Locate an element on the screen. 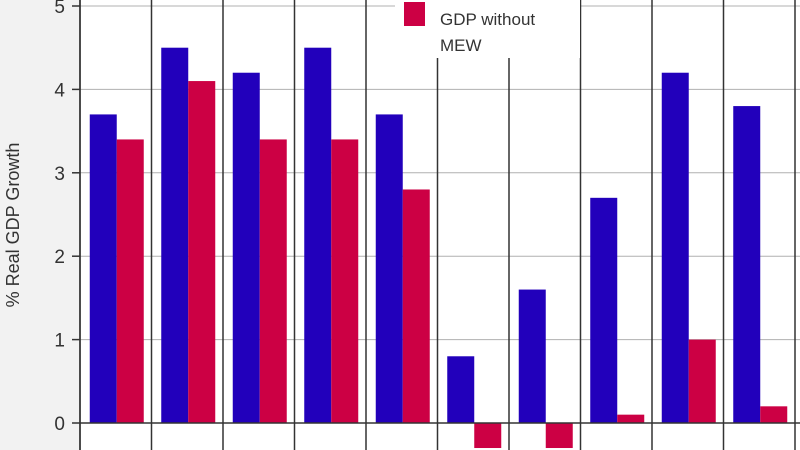 The height and width of the screenshot is (450, 800). y-tick-label-2: 2 is located at coordinates (59, 257).